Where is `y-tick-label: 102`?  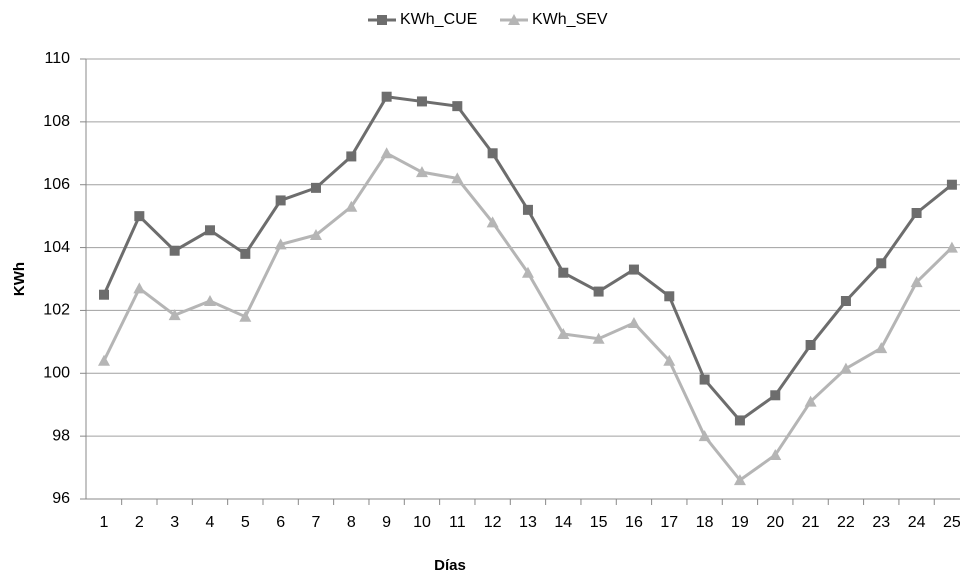 y-tick-label: 102 is located at coordinates (56, 310).